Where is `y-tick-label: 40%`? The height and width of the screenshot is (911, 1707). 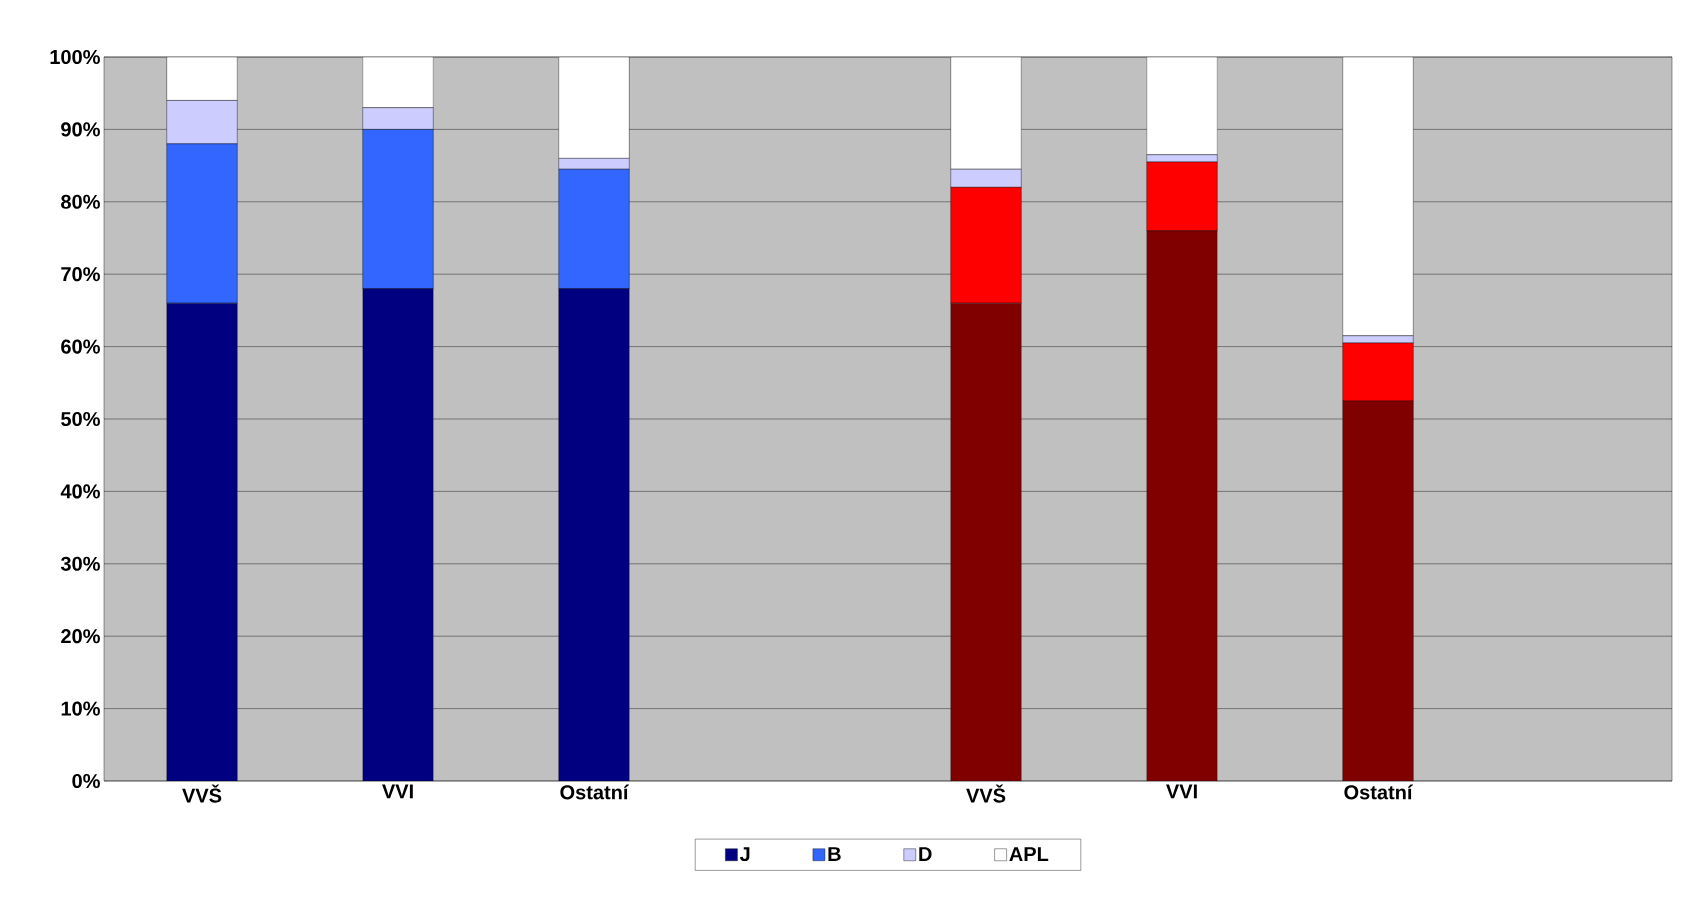 y-tick-label: 40% is located at coordinates (80, 491).